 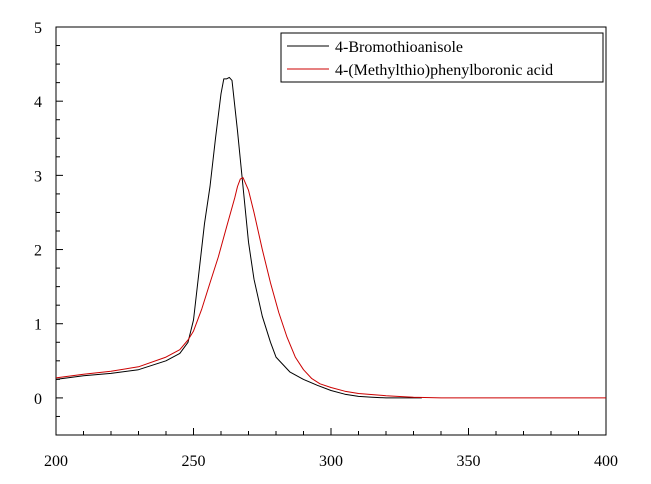 What do you see at coordinates (38, 28) in the screenshot?
I see `y-tick-label: 5` at bounding box center [38, 28].